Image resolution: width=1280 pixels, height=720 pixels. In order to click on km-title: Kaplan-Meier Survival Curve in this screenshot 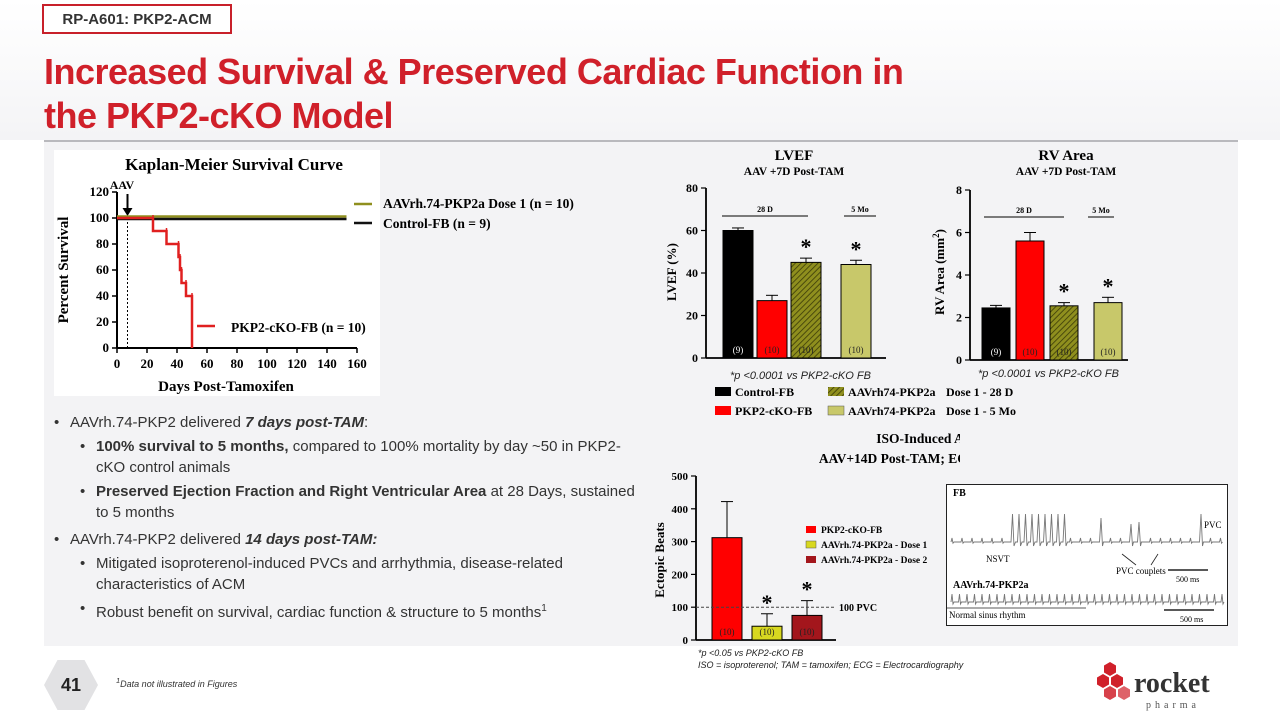, I will do `click(234, 164)`.